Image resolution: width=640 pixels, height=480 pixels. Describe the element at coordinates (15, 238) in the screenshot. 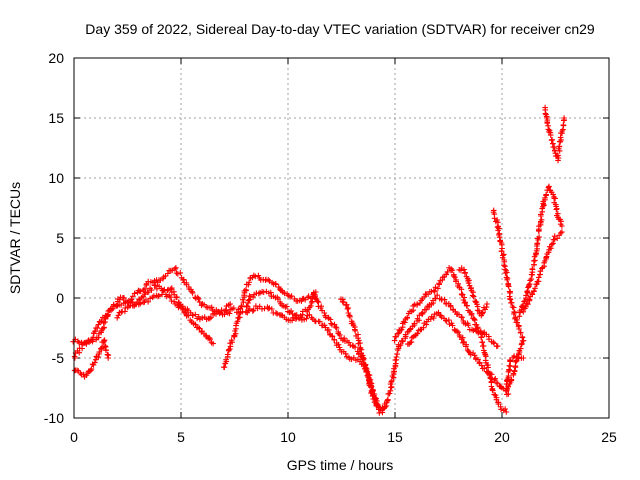

I see `y-axis-label: SDTVAR / TECUs` at that location.